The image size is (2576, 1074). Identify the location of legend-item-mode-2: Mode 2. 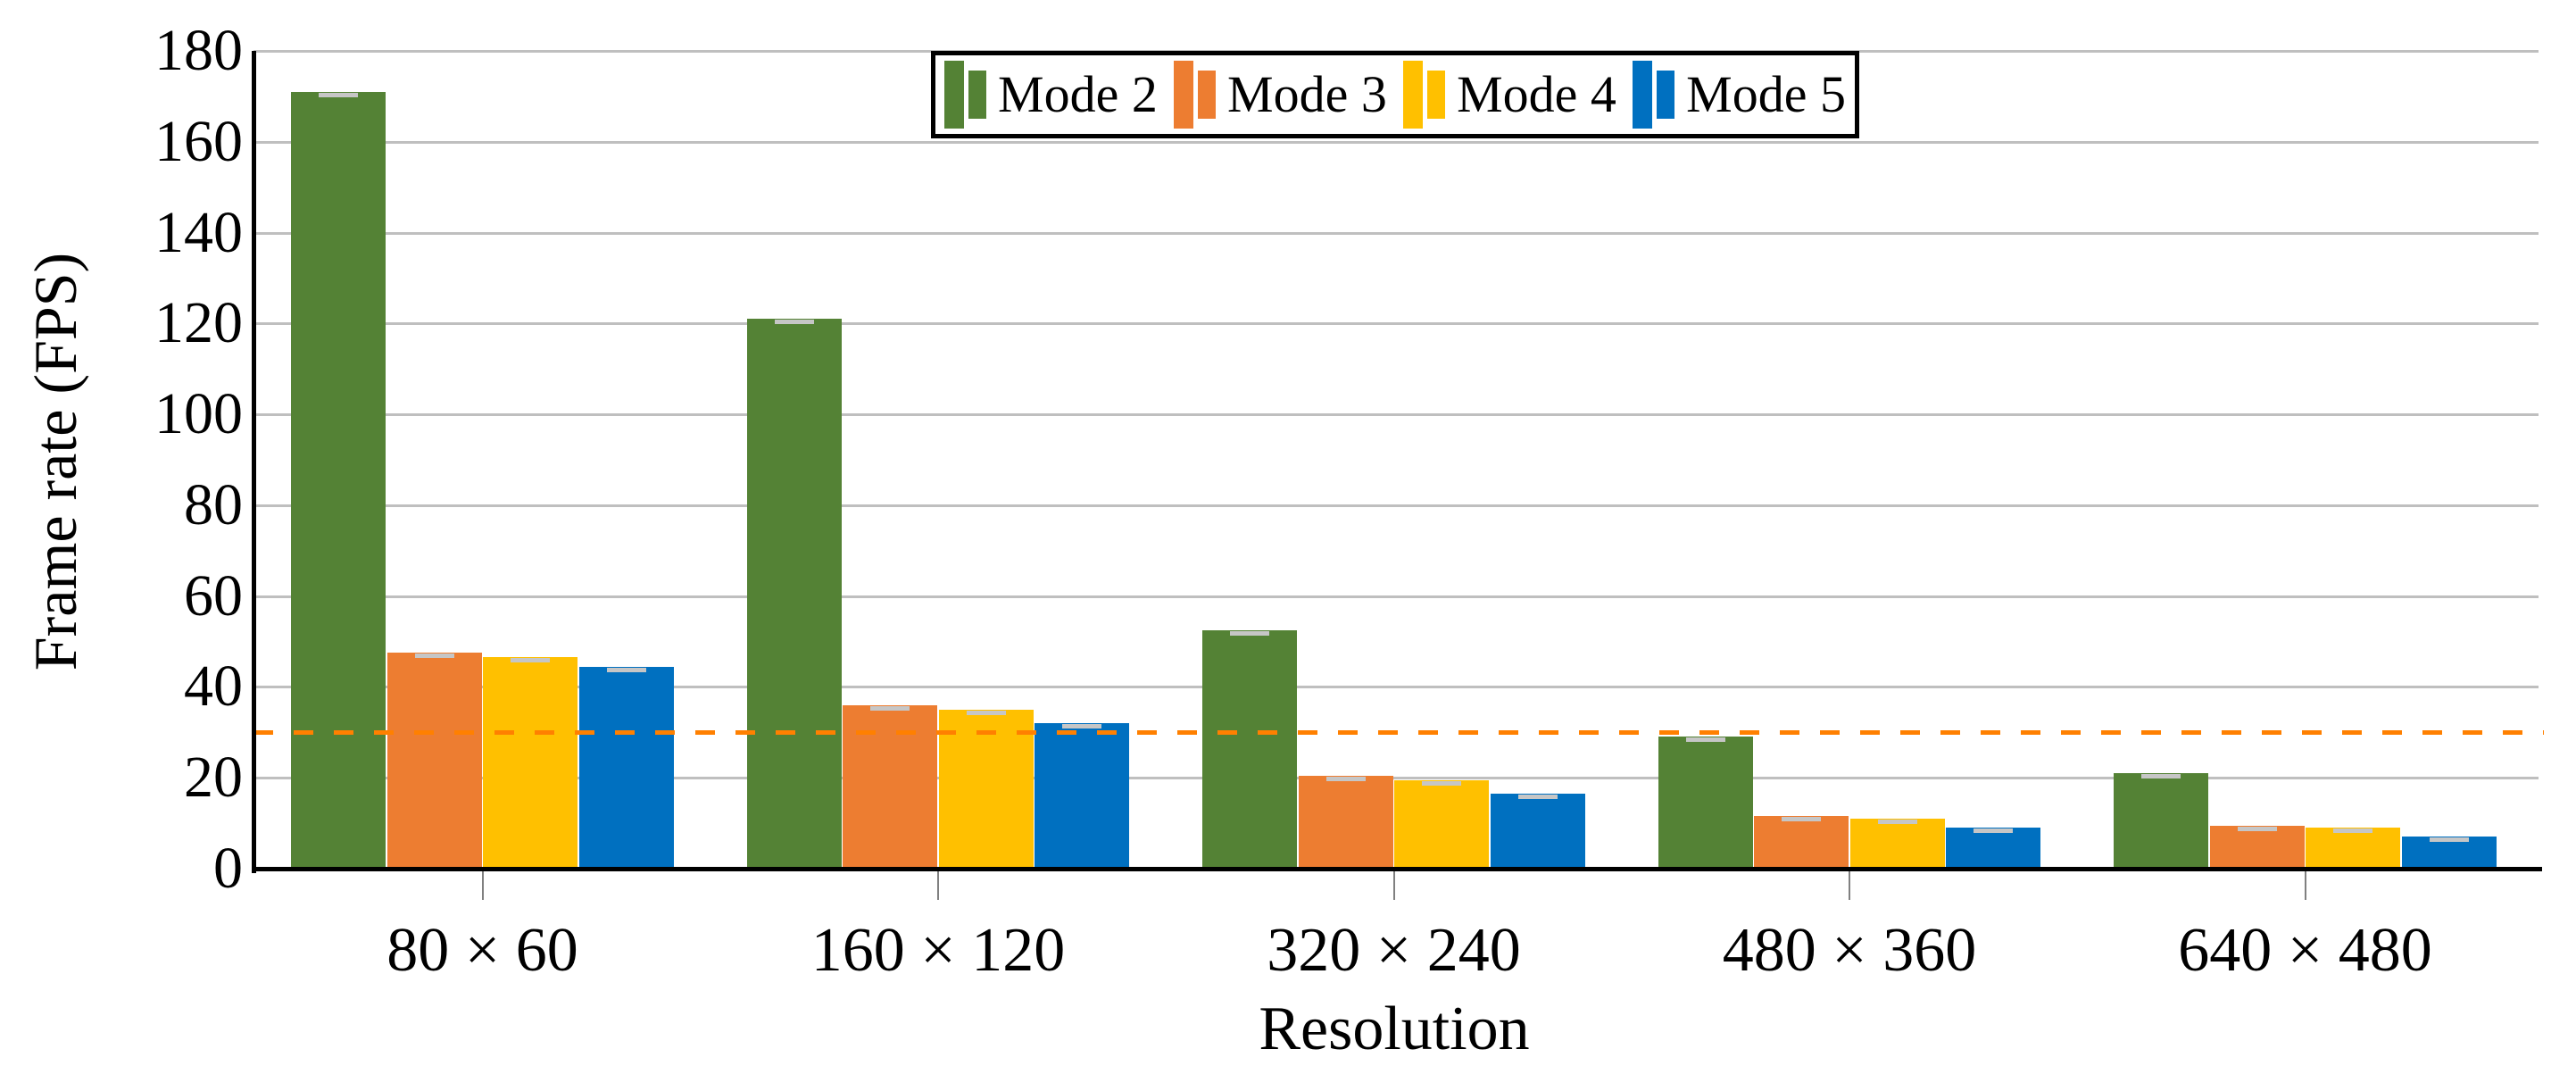
(1051, 94).